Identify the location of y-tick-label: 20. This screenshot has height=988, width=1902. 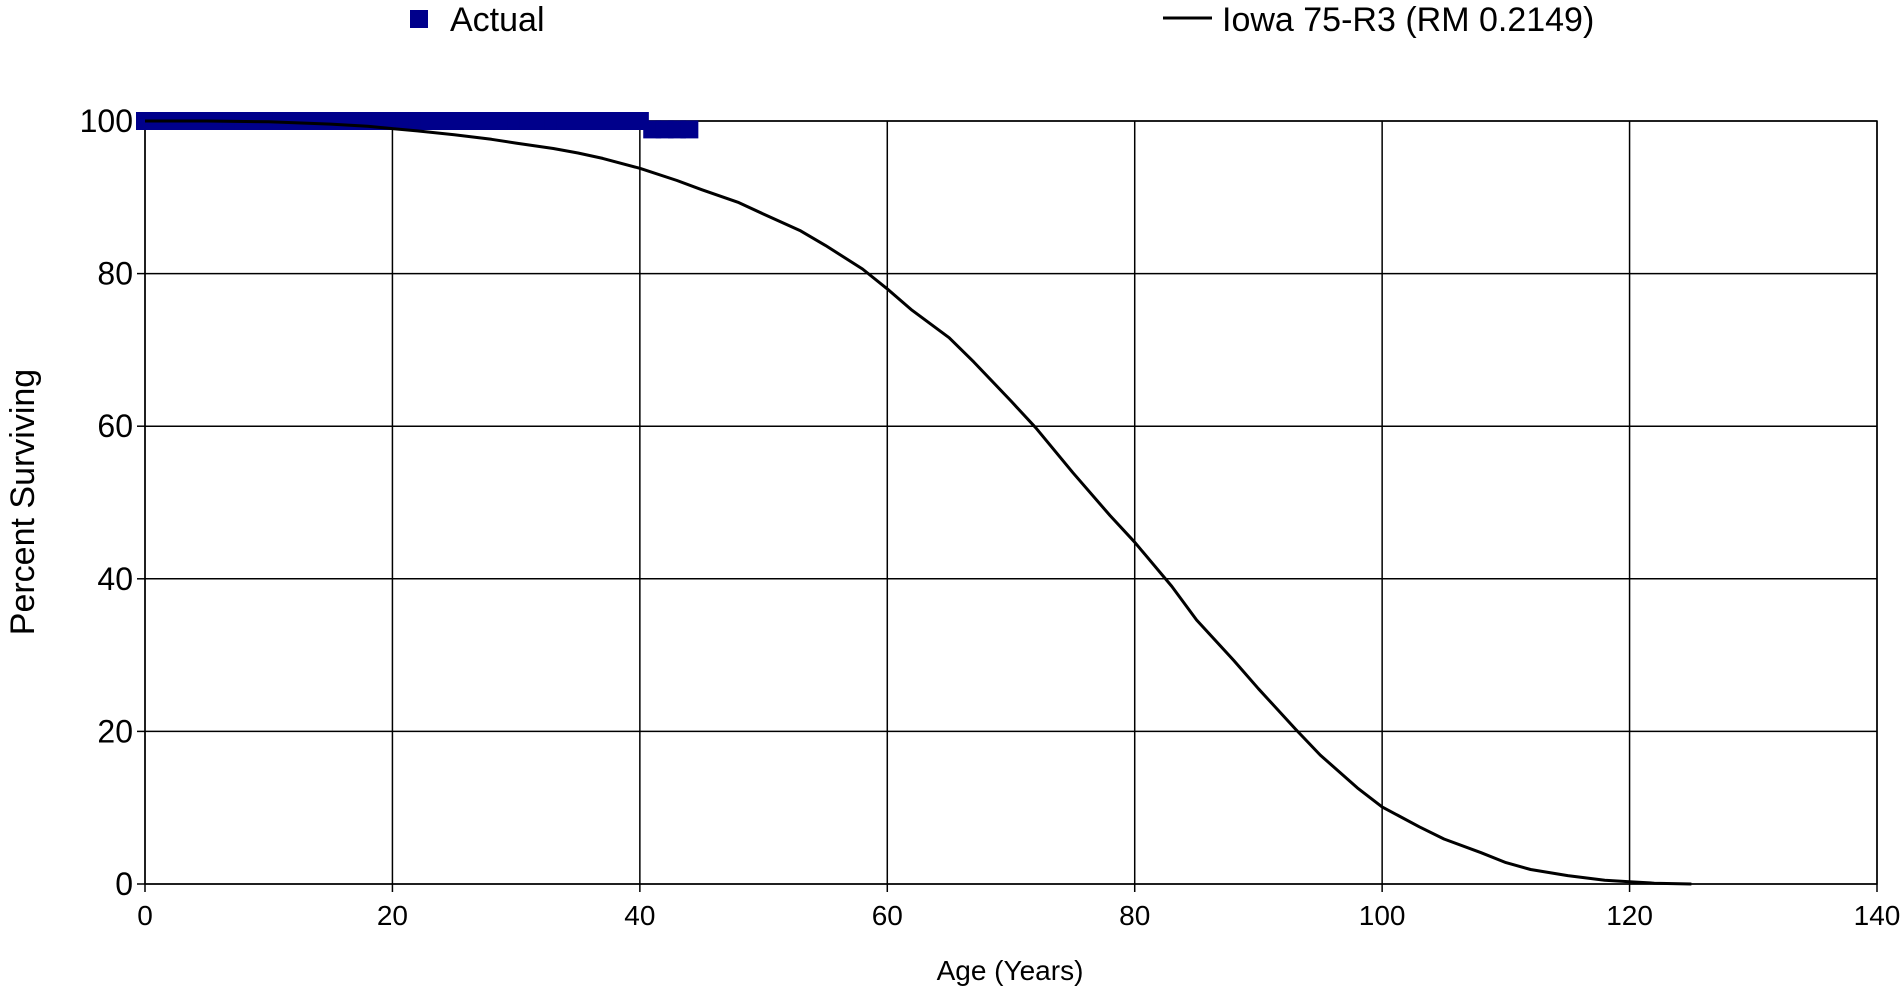
(115, 731).